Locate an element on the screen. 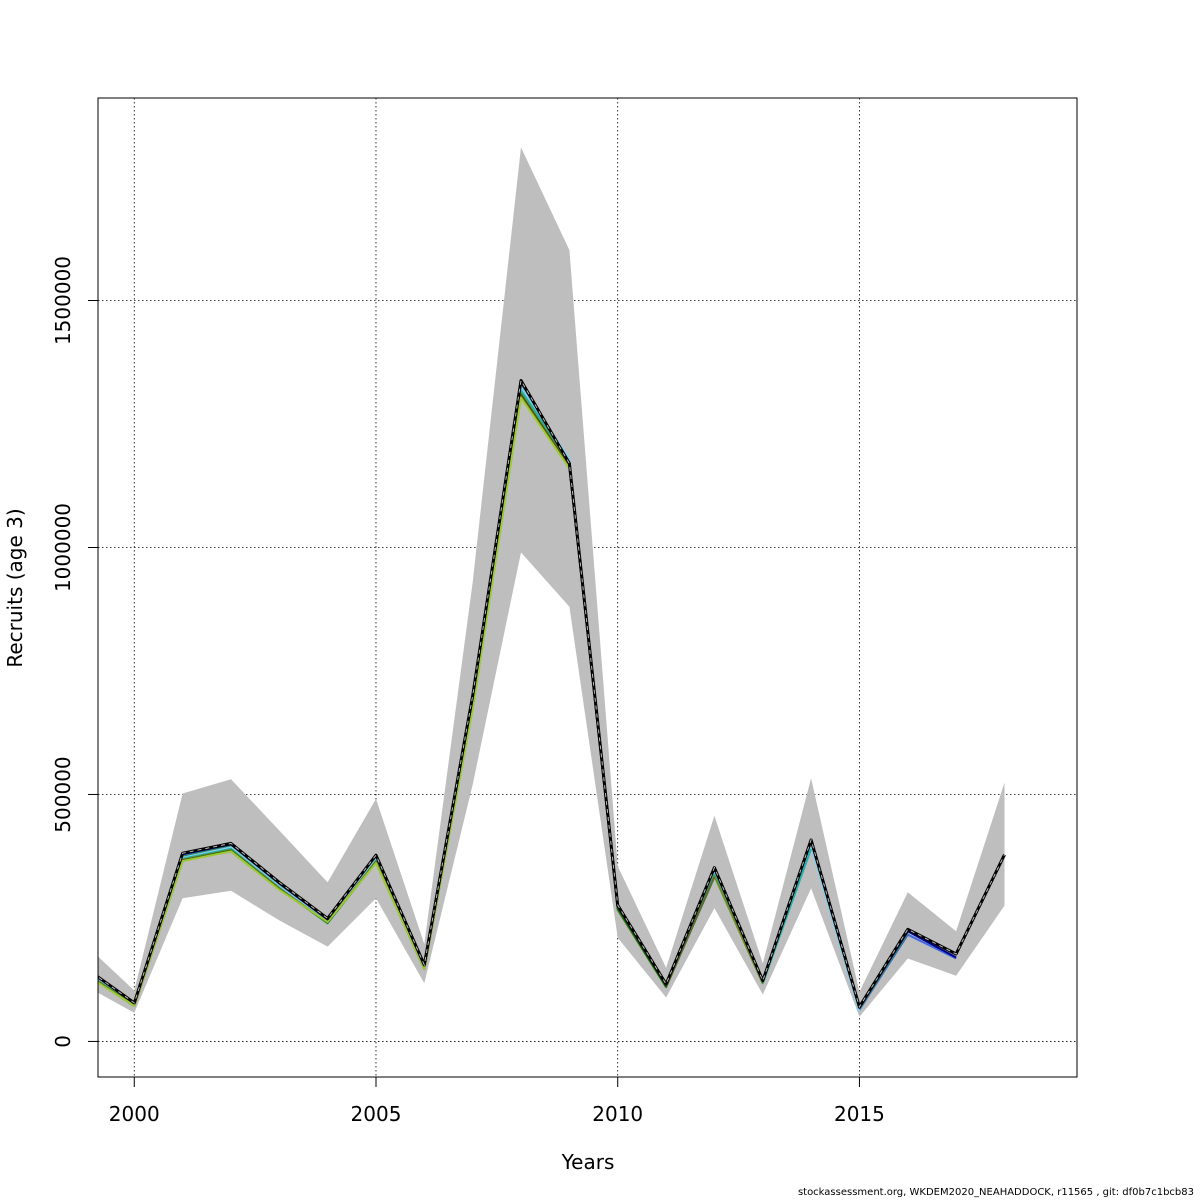  x-tick-label-2: 2010 is located at coordinates (617, 1114).